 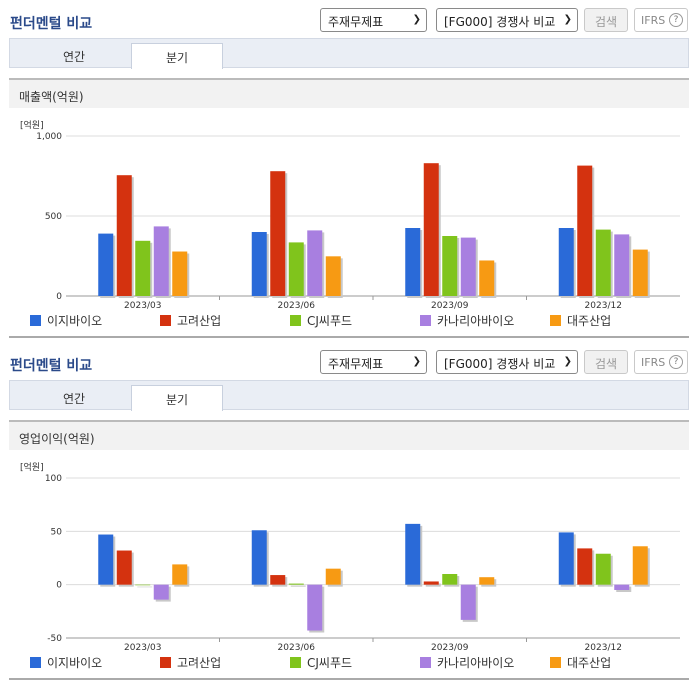 I want to click on x-tick-label: 2023/06, so click(x=297, y=306).